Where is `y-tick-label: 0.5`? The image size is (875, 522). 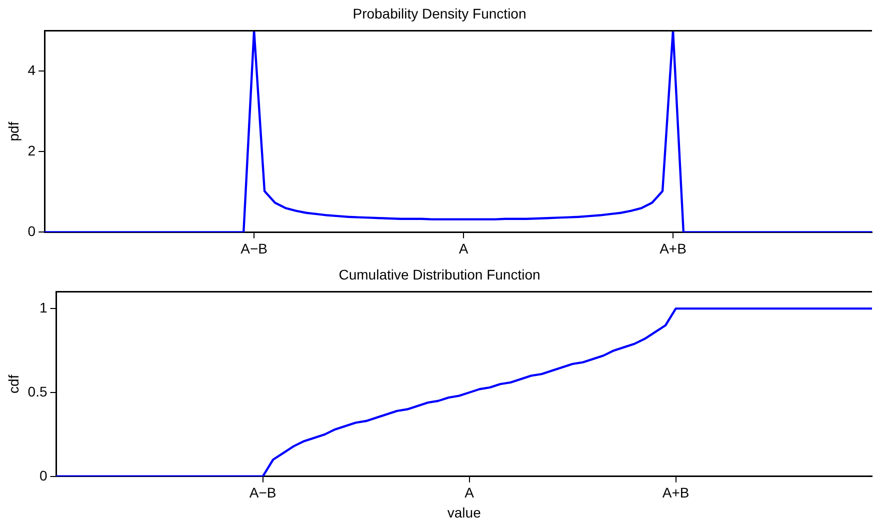
y-tick-label: 0.5 is located at coordinates (38, 391).